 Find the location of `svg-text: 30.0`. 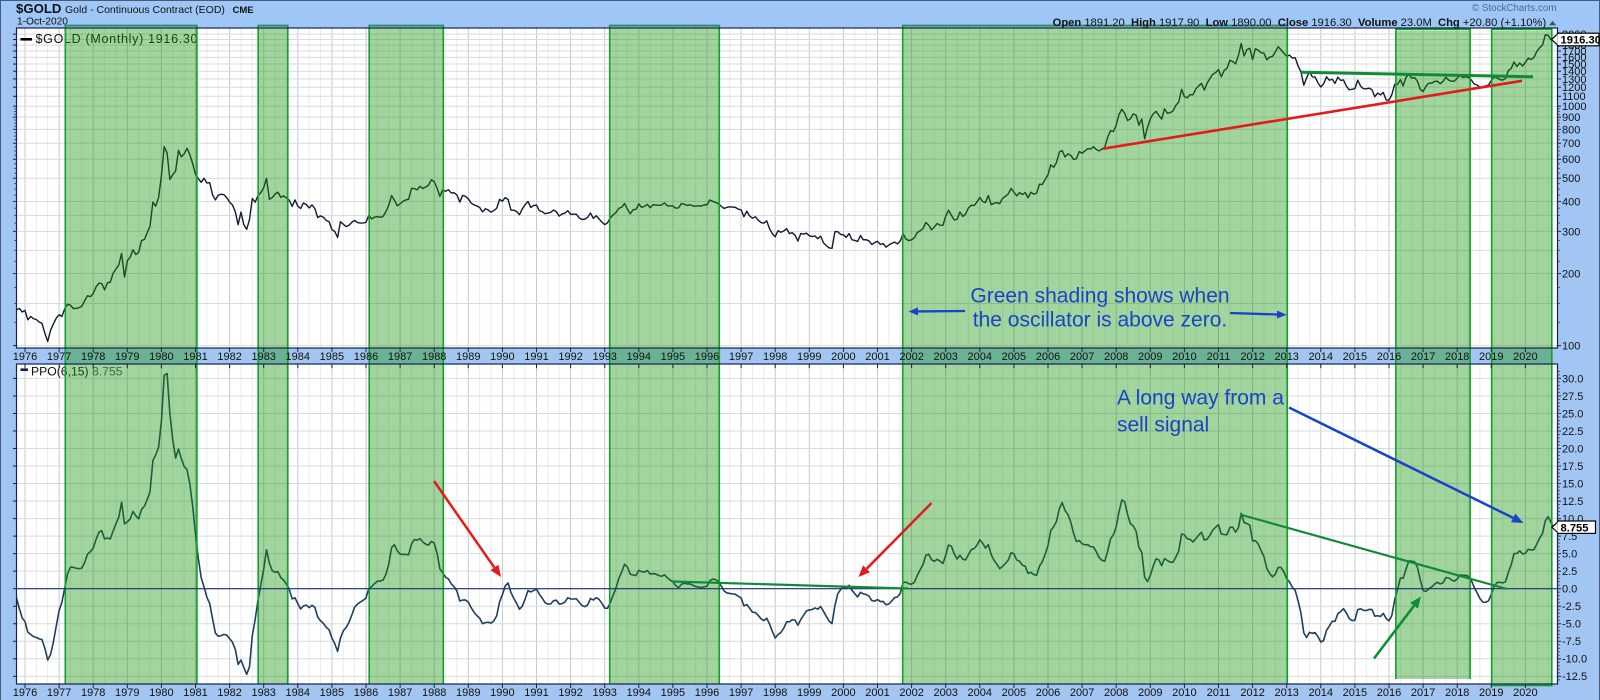

svg-text: 30.0 is located at coordinates (1572, 379).